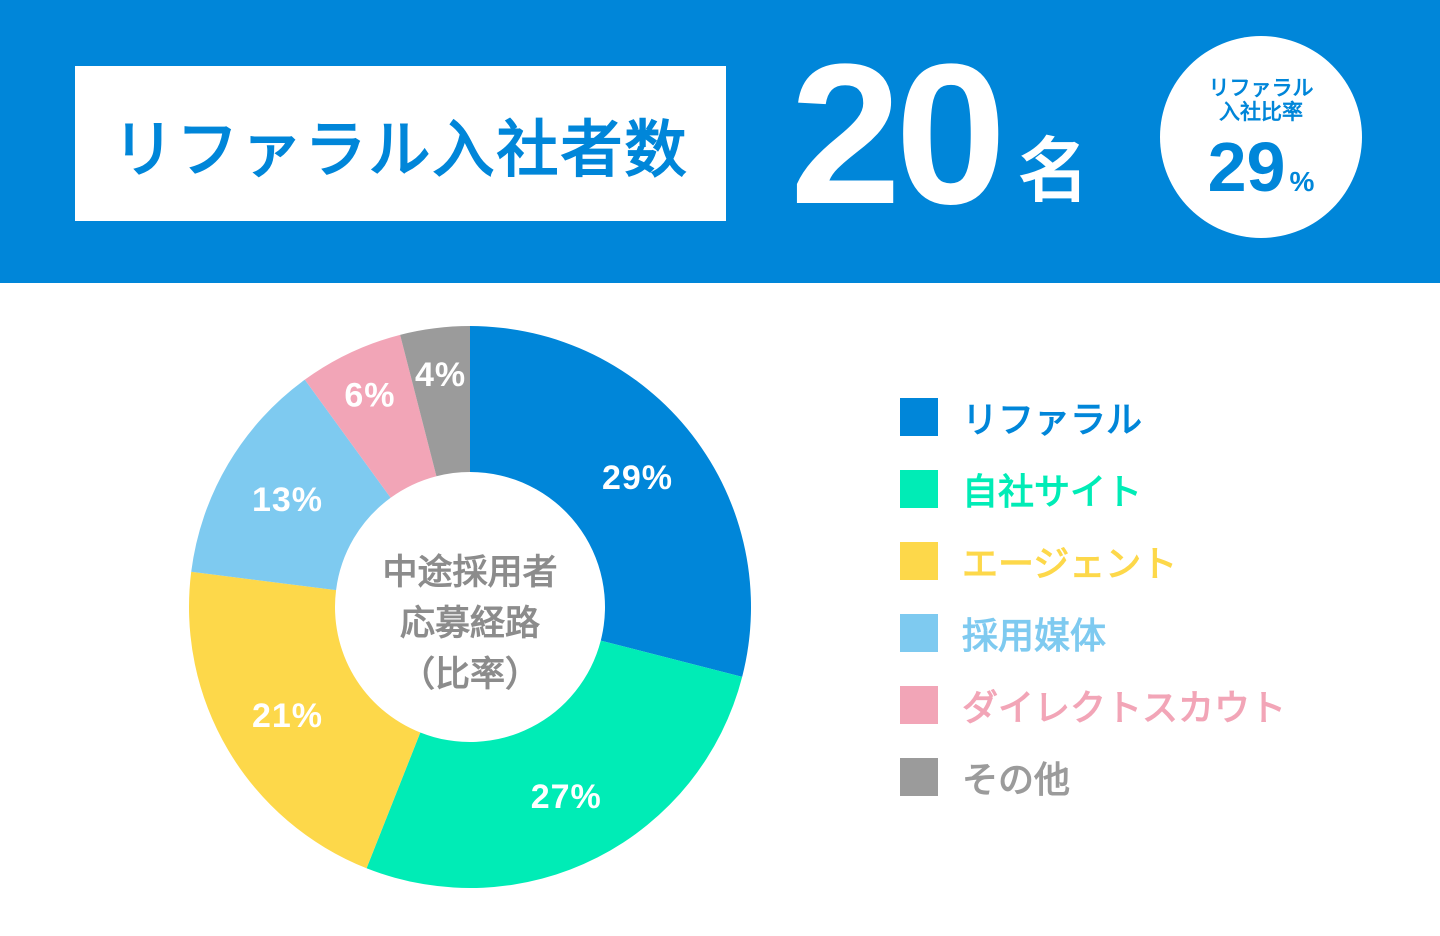  What do you see at coordinates (400, 149) in the screenshot?
I see `page-title: リファラル入社者数` at bounding box center [400, 149].